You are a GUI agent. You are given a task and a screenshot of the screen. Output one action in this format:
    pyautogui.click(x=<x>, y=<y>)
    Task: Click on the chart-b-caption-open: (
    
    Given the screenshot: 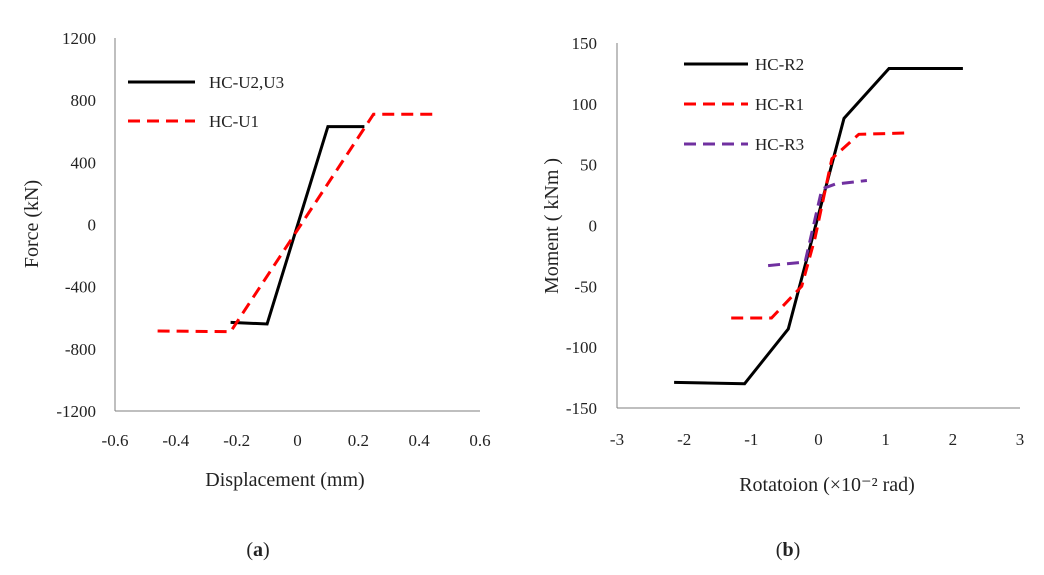 What is the action you would take?
    pyautogui.click(x=779, y=550)
    